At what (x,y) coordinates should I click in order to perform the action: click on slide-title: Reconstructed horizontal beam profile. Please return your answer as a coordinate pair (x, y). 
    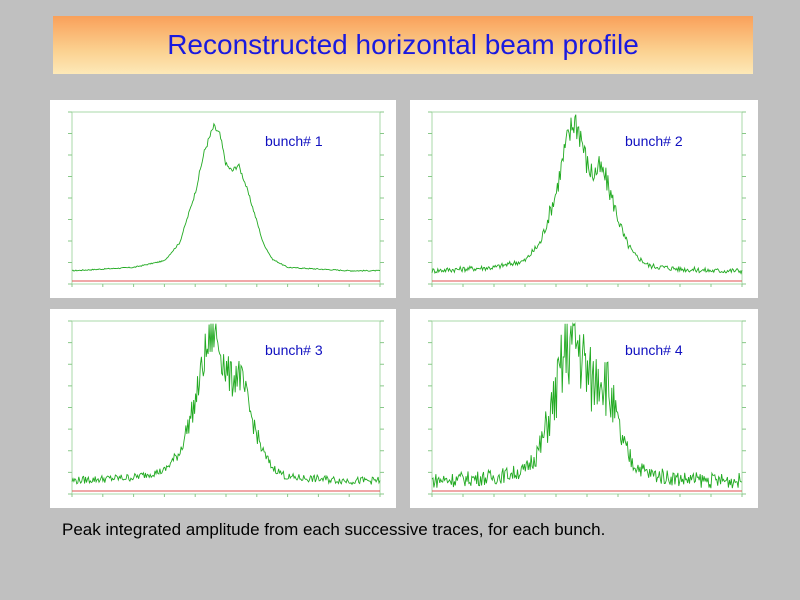
    Looking at the image, I should click on (403, 44).